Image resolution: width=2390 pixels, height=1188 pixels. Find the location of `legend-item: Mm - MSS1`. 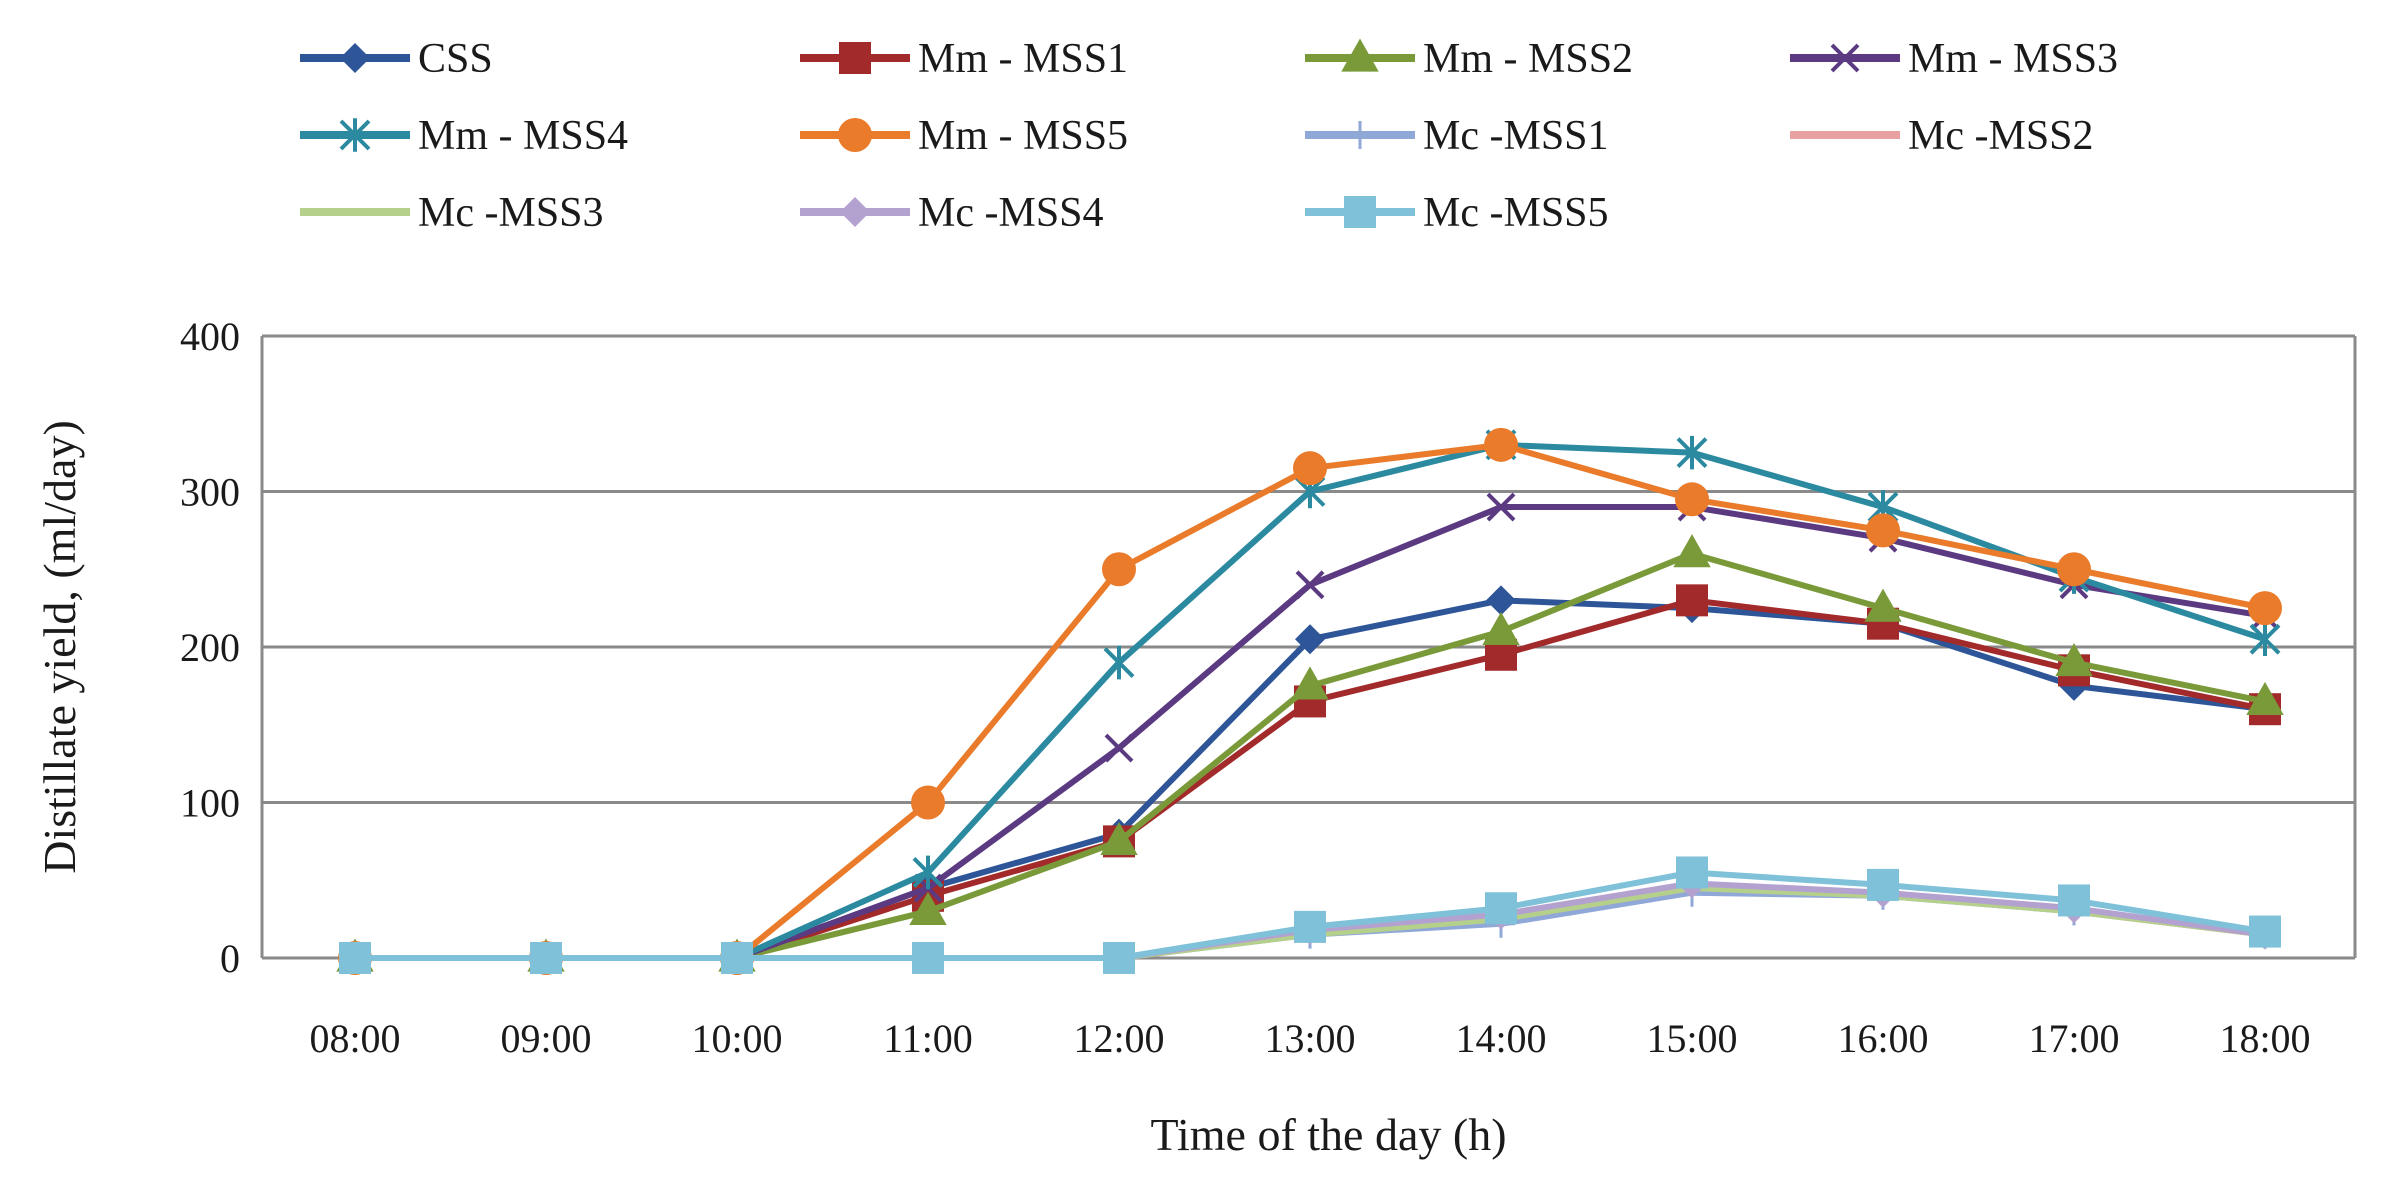

legend-item: Mm - MSS1 is located at coordinates (964, 59).